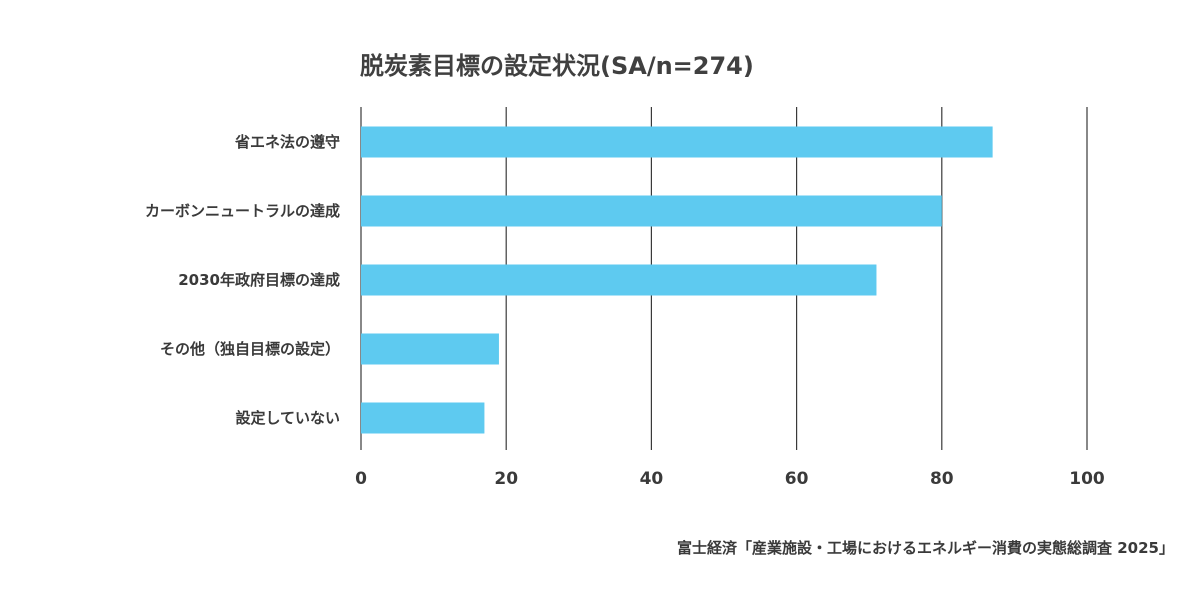 The height and width of the screenshot is (599, 1200). What do you see at coordinates (287, 142) in the screenshot?
I see `category-label: 省エネ法の遵守` at bounding box center [287, 142].